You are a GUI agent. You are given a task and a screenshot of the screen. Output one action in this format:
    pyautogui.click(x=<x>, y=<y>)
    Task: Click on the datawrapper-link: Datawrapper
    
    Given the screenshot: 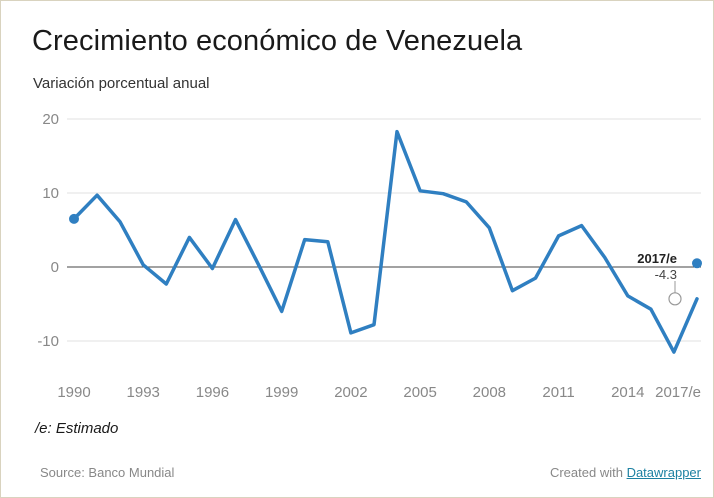 What is the action you would take?
    pyautogui.click(x=664, y=472)
    